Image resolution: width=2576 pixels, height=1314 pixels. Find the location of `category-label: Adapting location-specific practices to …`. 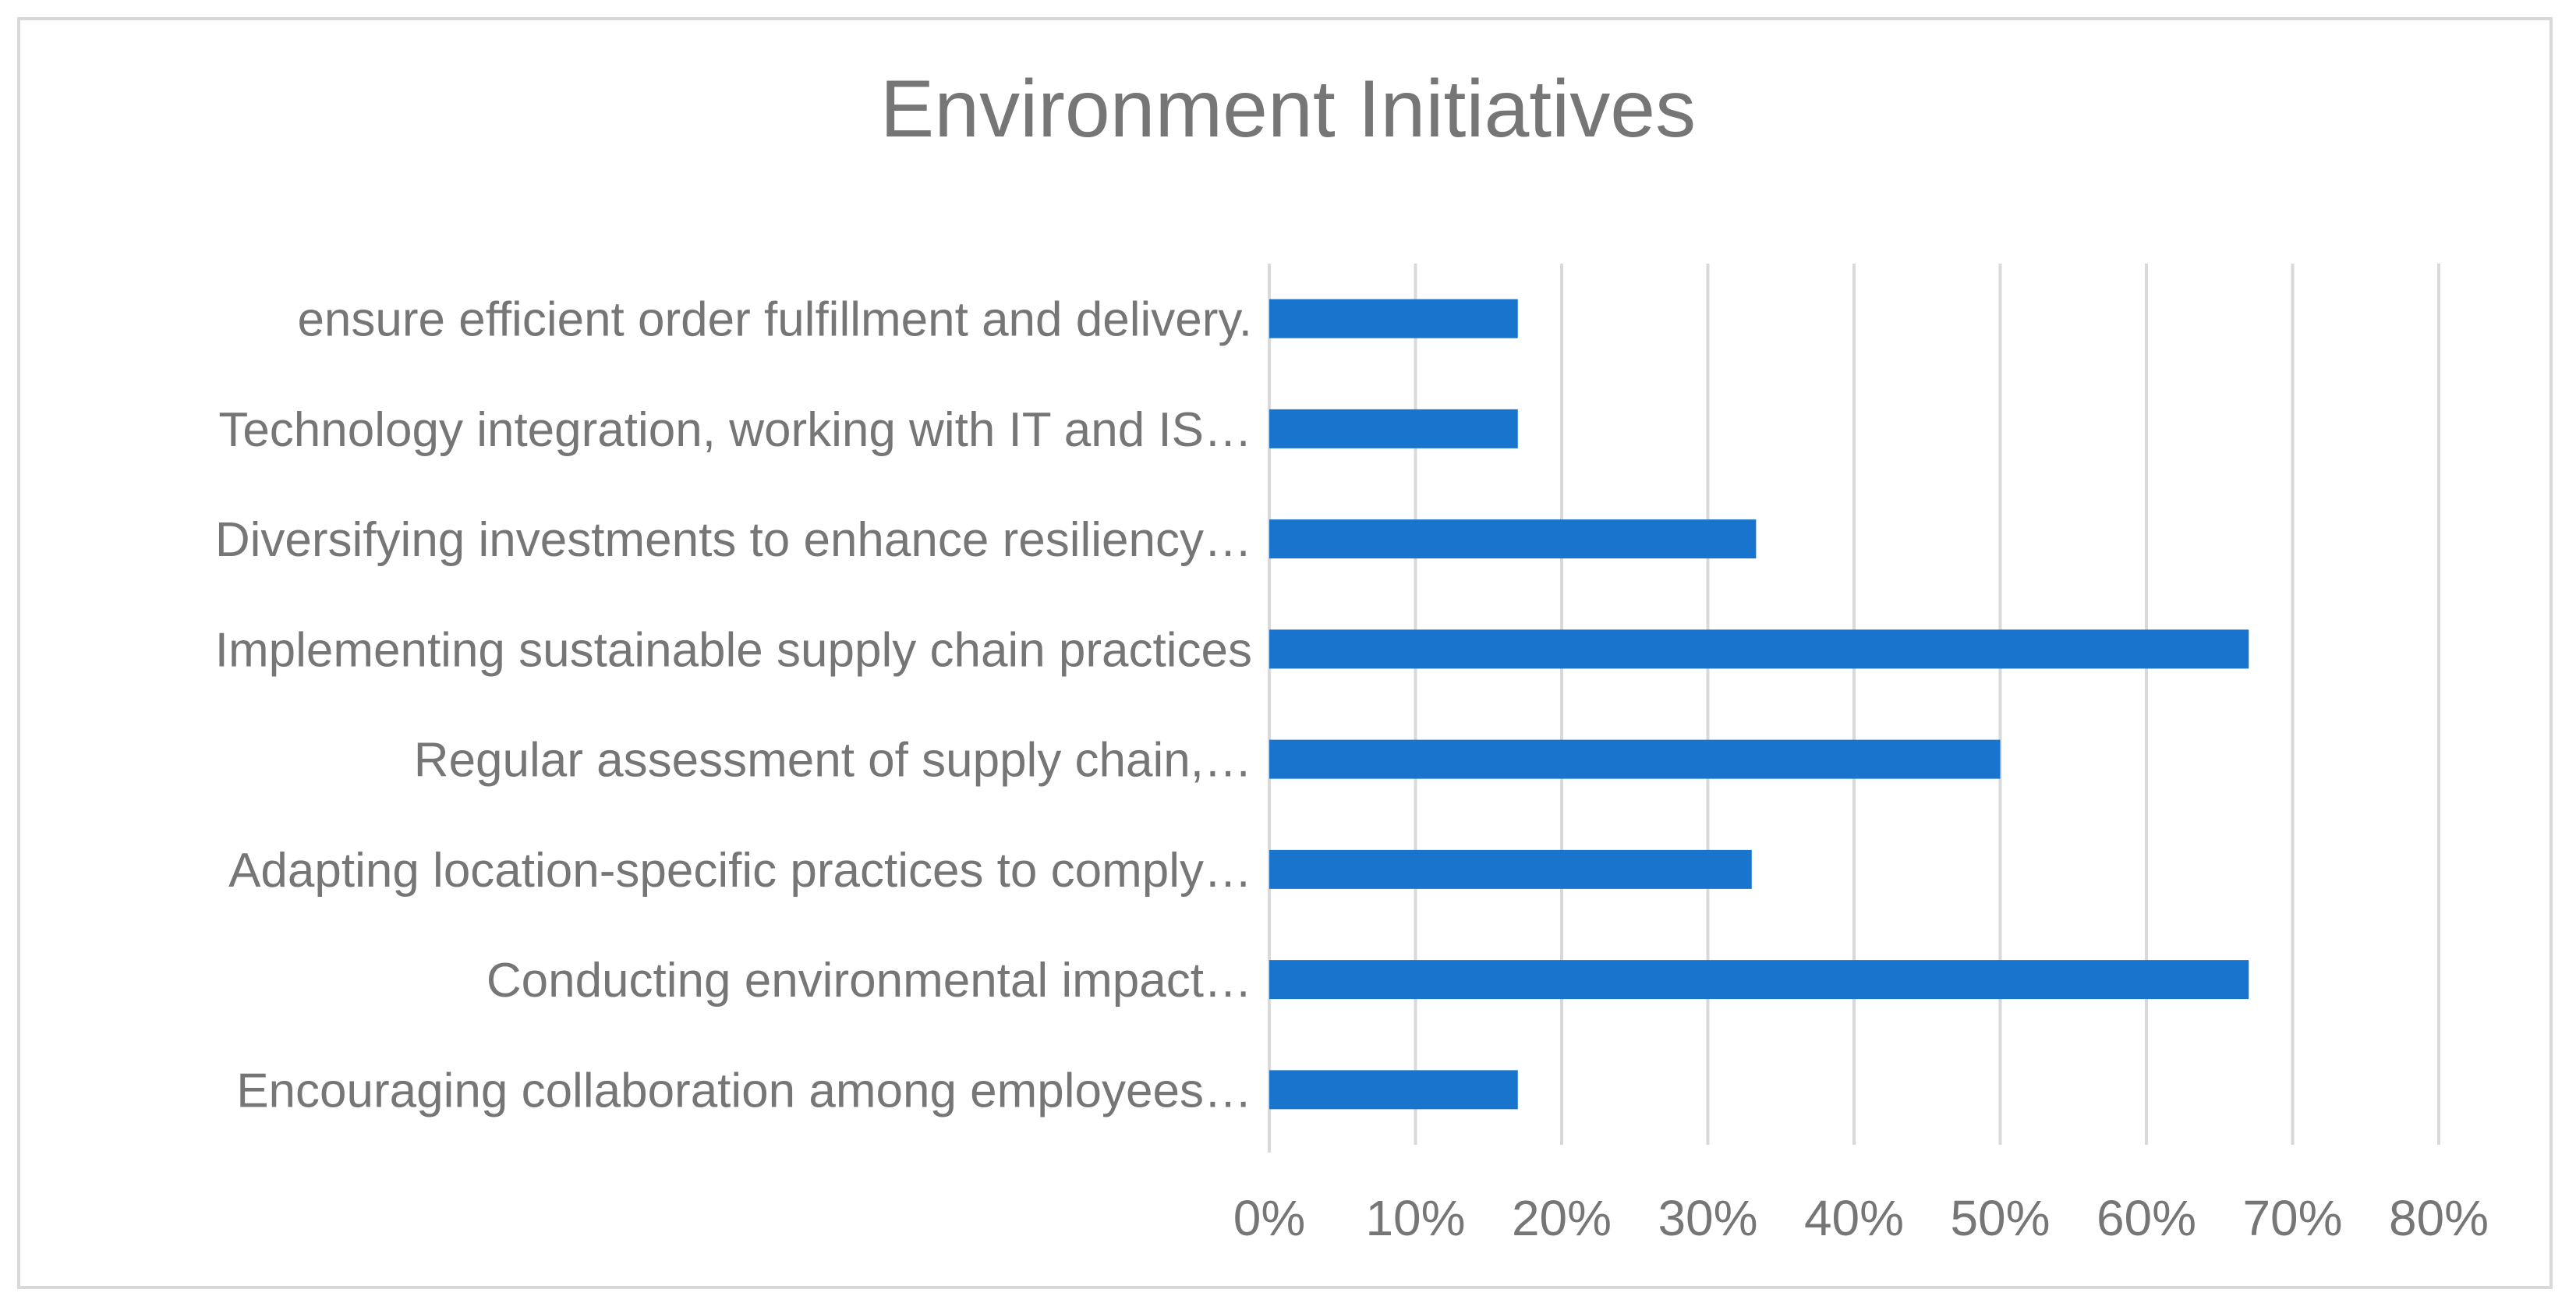

category-label: Adapting location-specific practices to … is located at coordinates (740, 871).